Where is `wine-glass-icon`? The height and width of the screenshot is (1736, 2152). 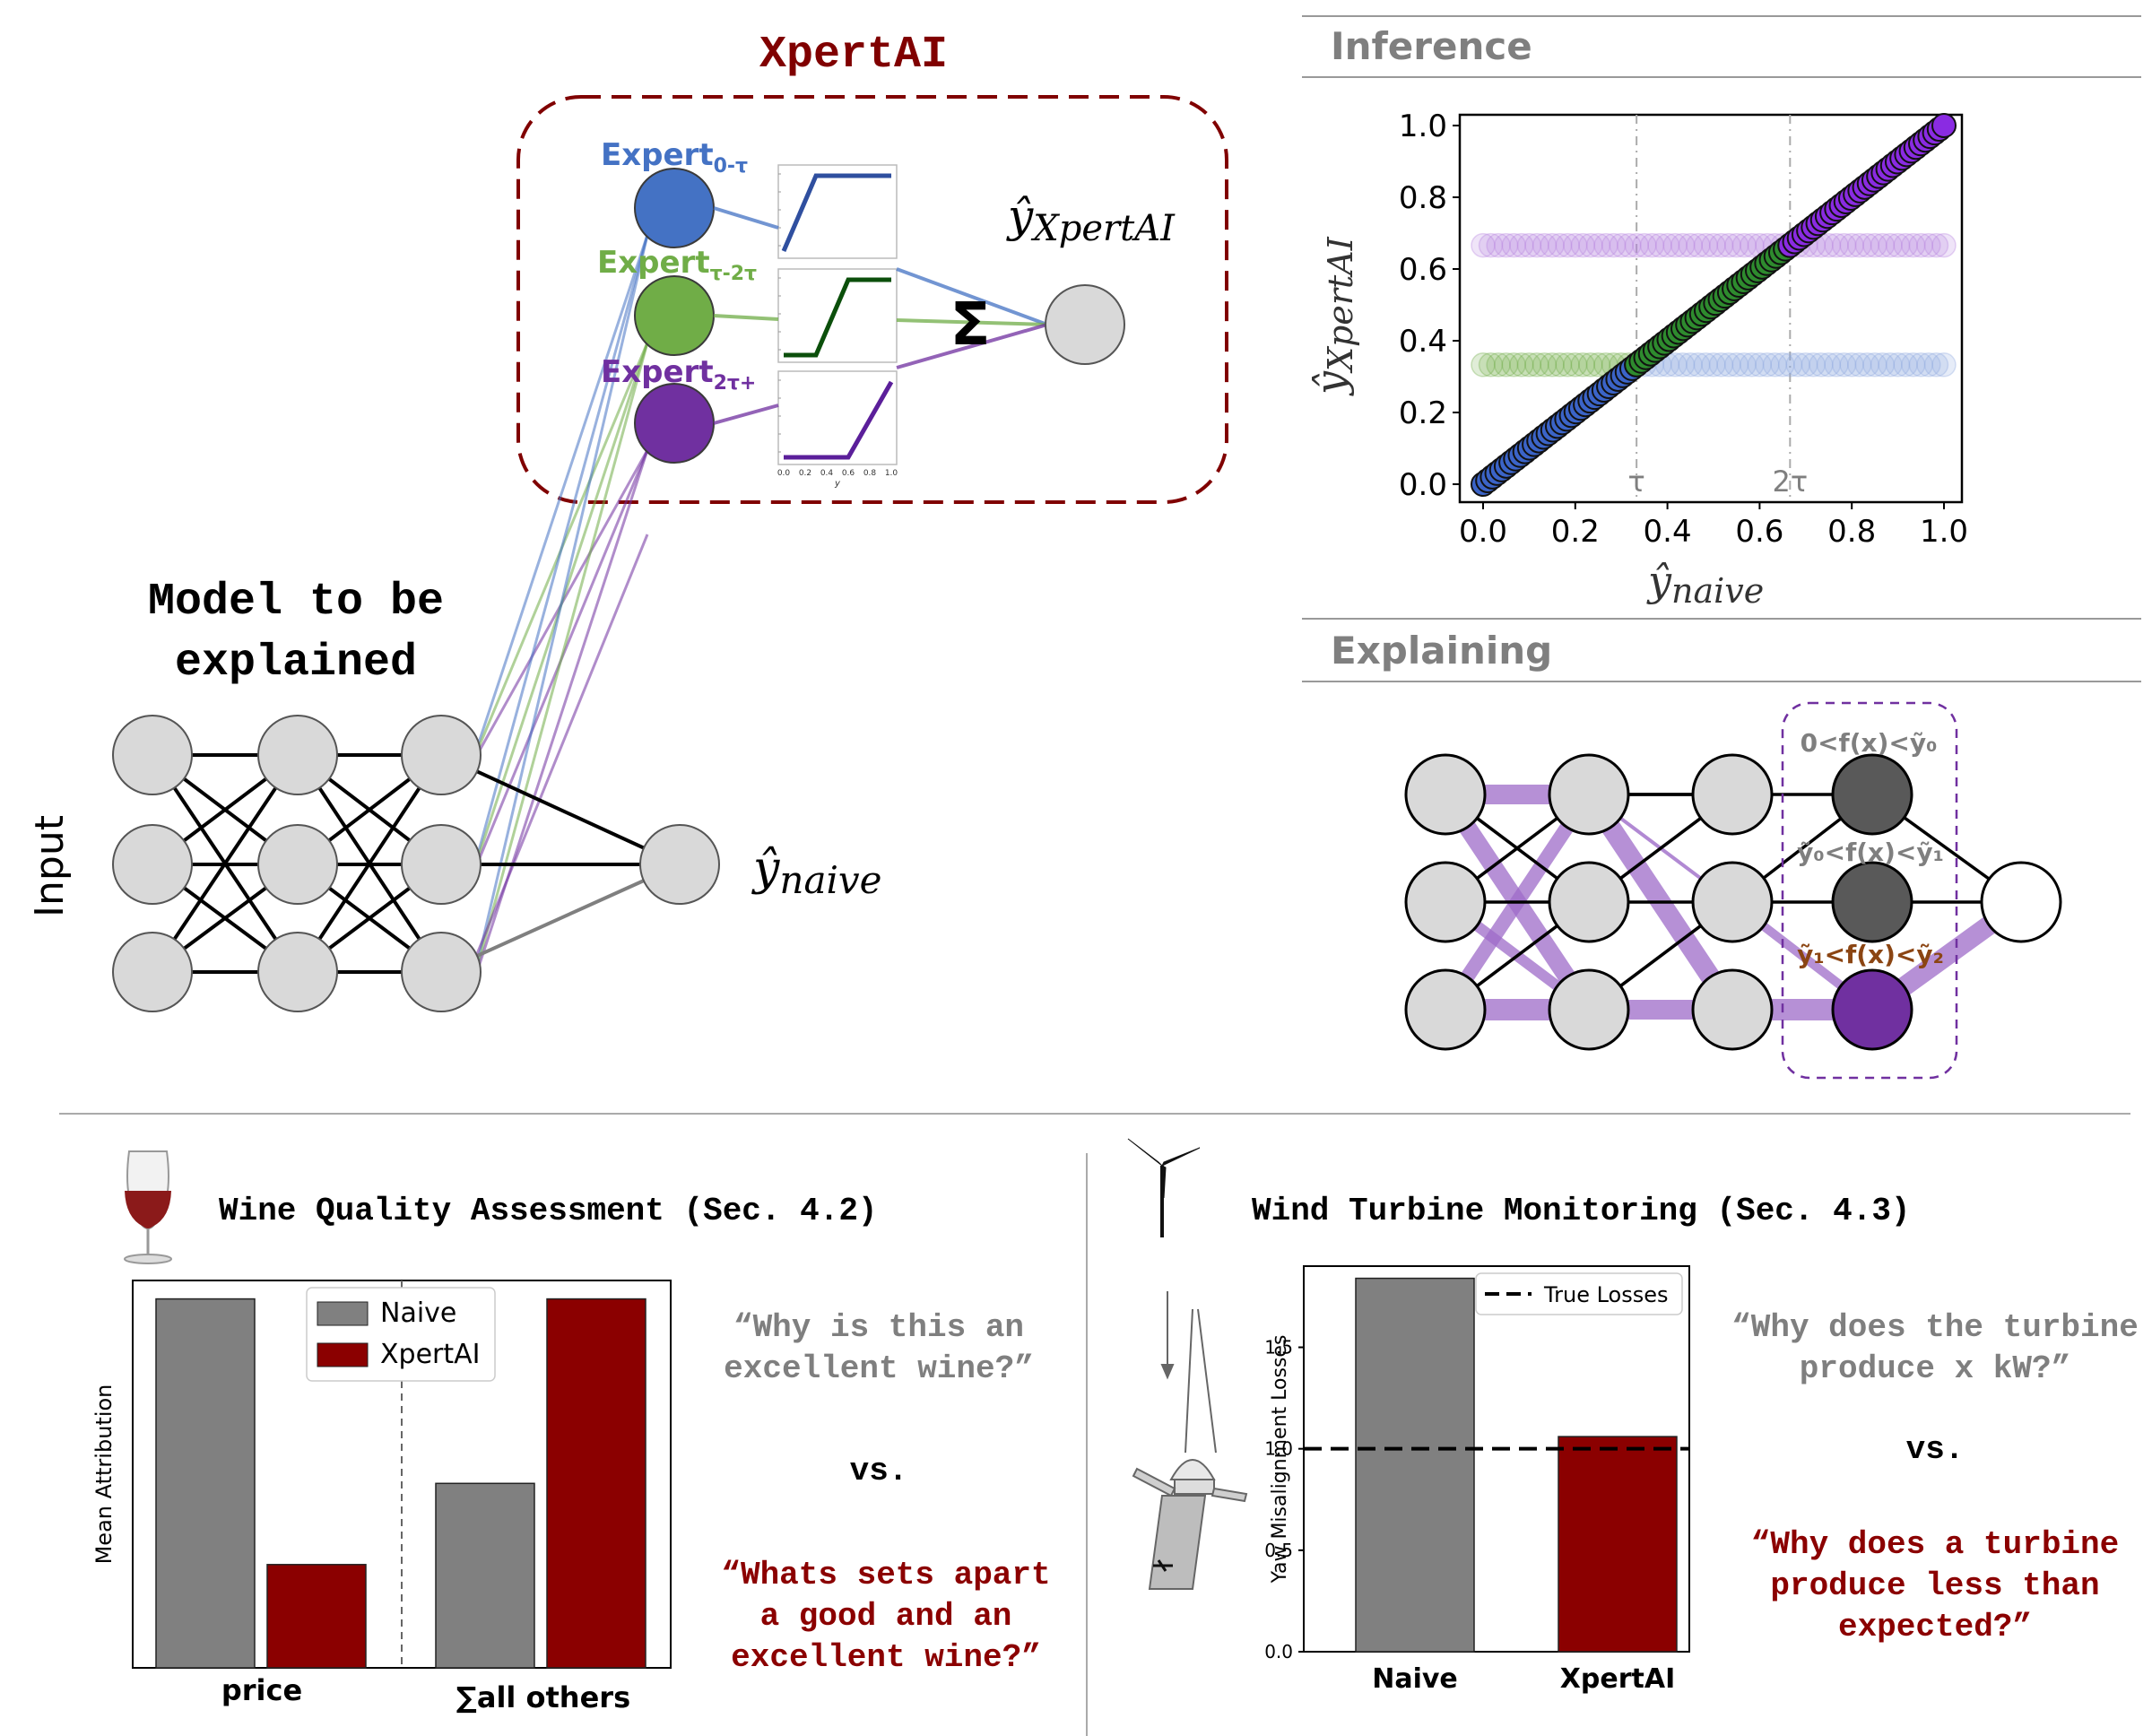 wine-glass-icon is located at coordinates (148, 1207).